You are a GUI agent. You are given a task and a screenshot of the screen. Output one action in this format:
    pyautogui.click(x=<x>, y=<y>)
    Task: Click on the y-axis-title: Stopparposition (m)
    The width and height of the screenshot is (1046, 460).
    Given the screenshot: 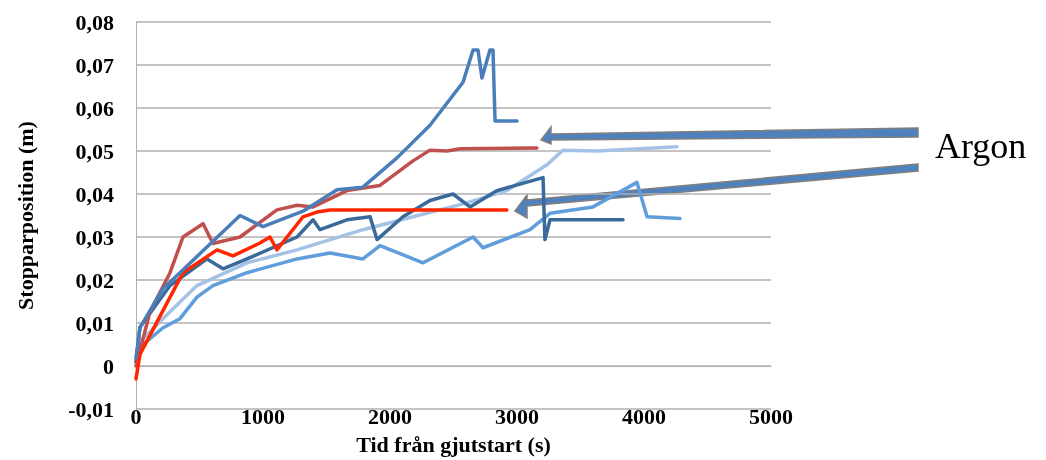 What is the action you would take?
    pyautogui.click(x=25, y=215)
    